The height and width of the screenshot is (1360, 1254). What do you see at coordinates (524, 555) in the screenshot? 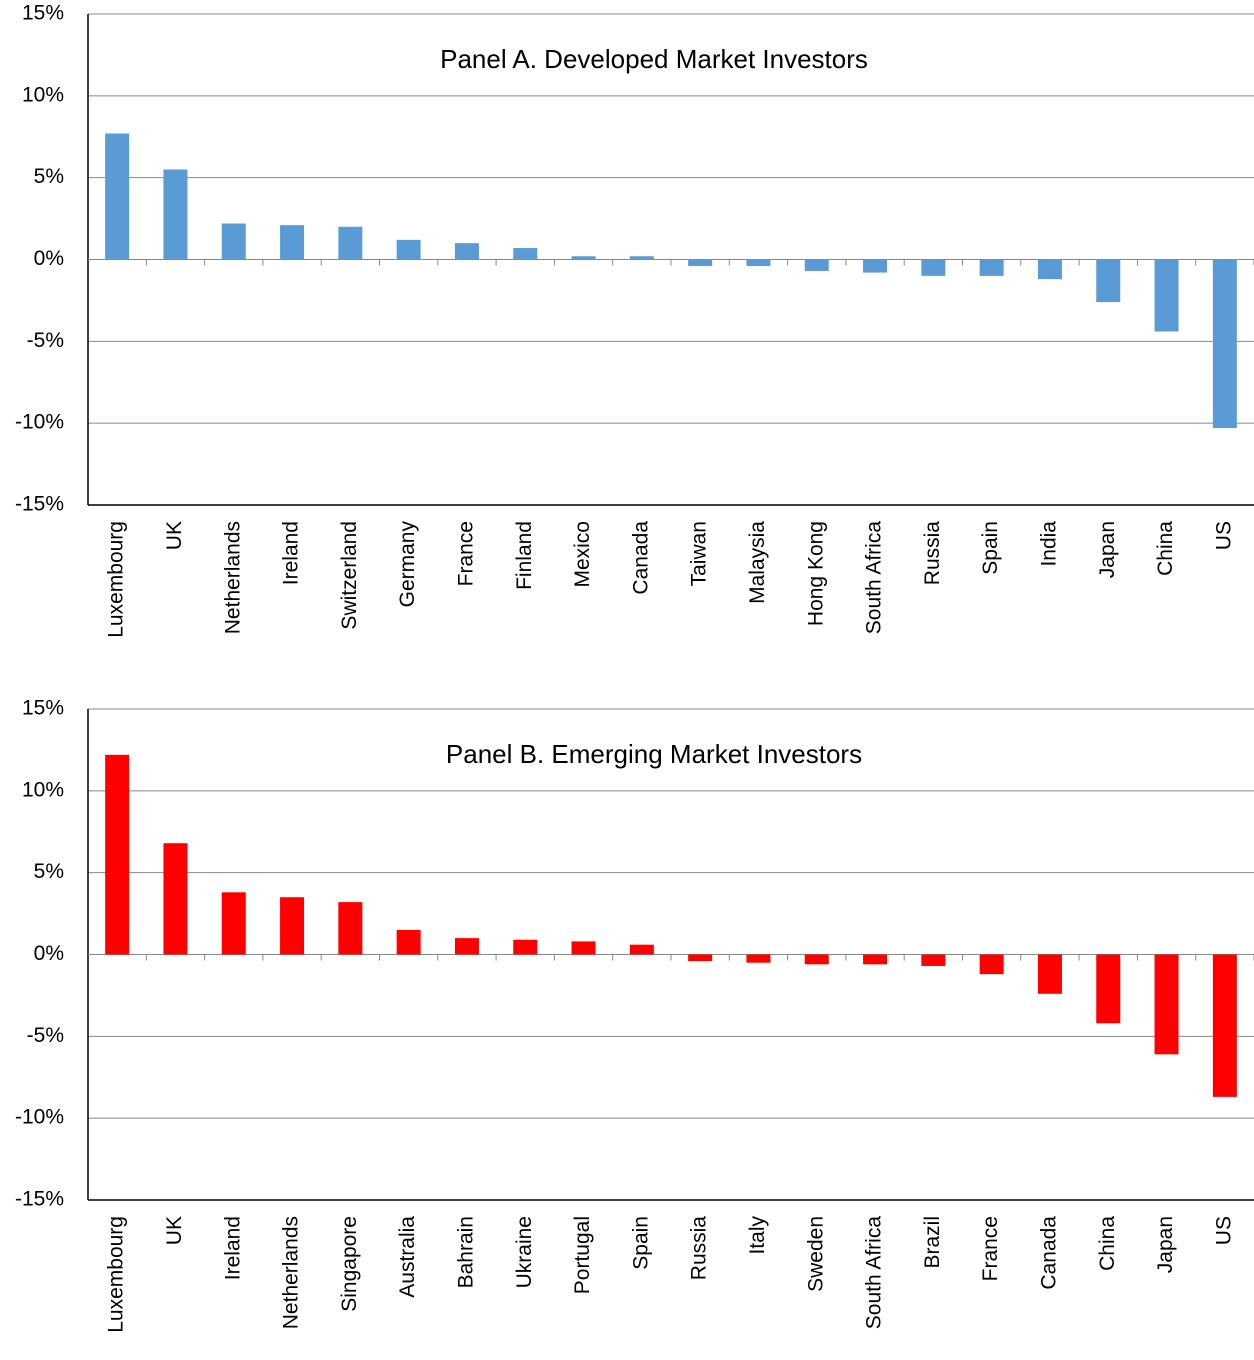
I see `x-tick-label: Finland` at bounding box center [524, 555].